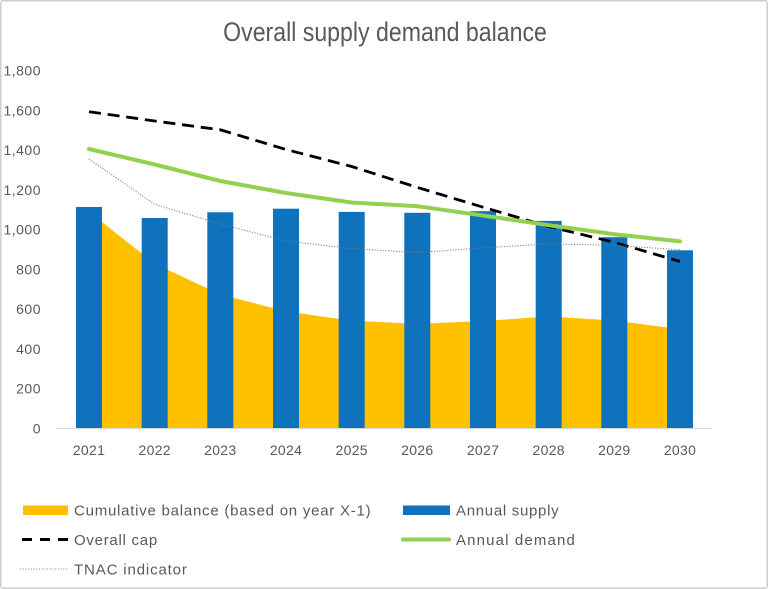 This screenshot has width=768, height=589. I want to click on svg-text: TNAC indicator, so click(131, 570).